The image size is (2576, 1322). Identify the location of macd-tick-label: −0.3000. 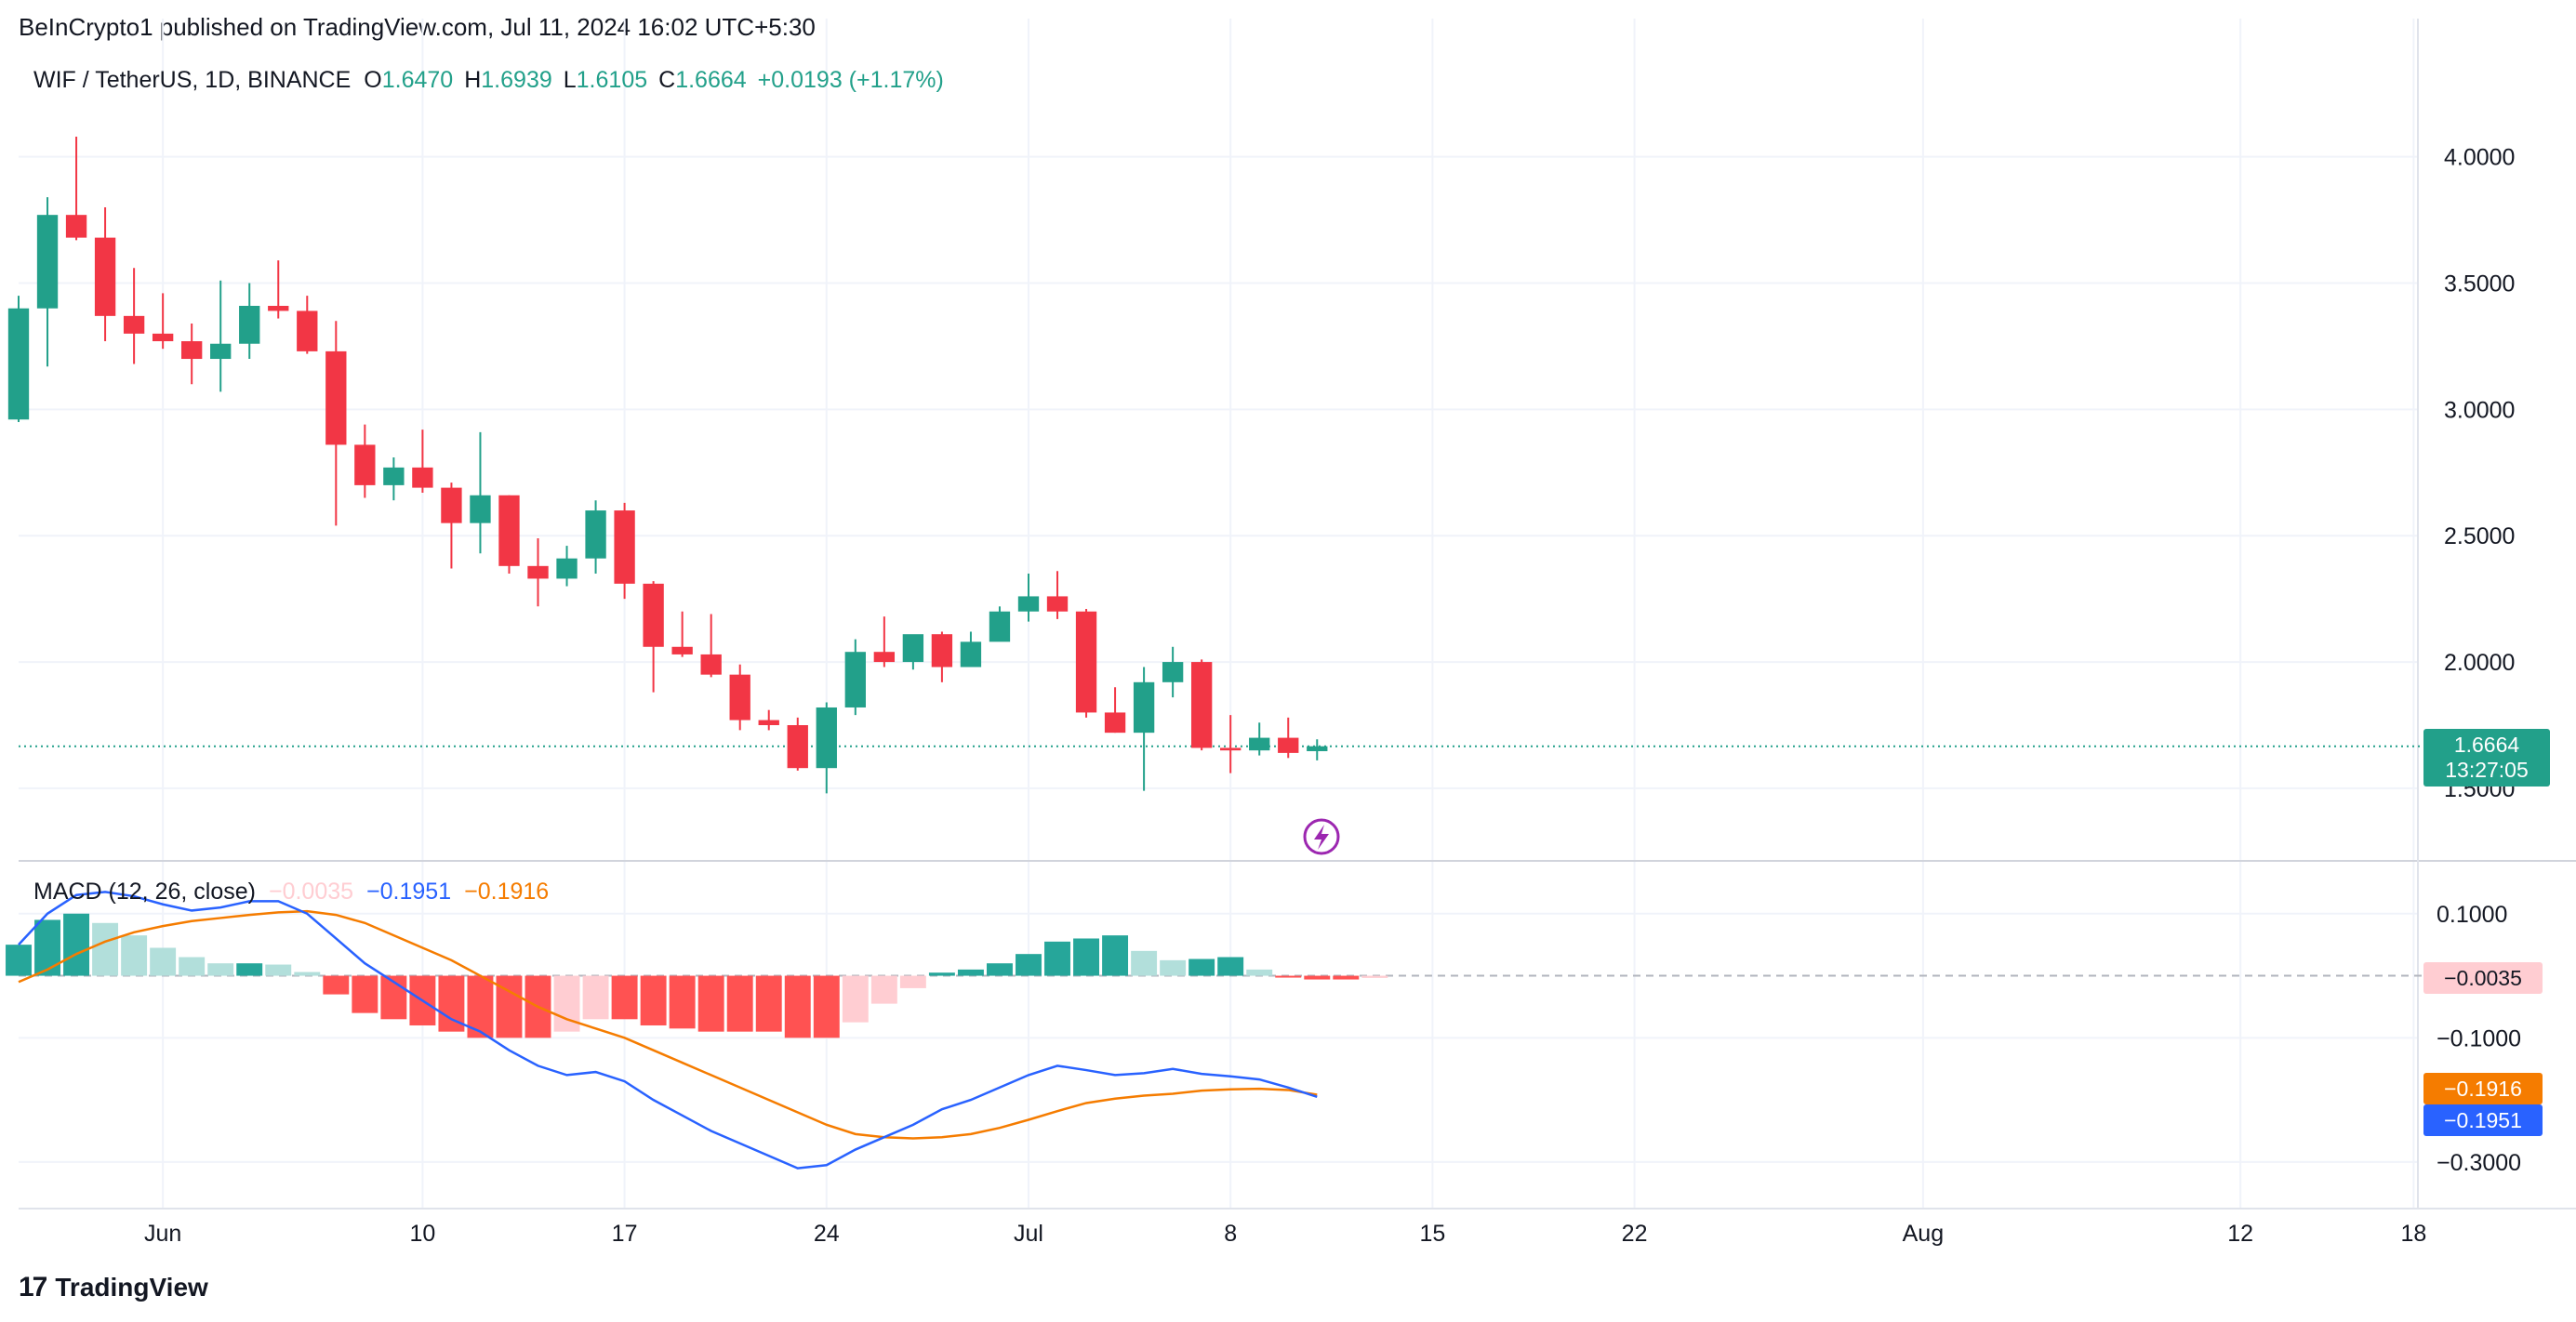
(2479, 1163).